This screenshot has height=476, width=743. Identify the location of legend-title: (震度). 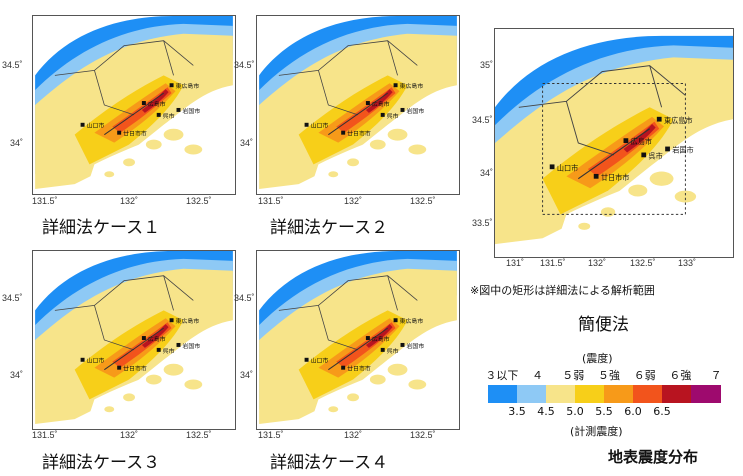
(597, 358).